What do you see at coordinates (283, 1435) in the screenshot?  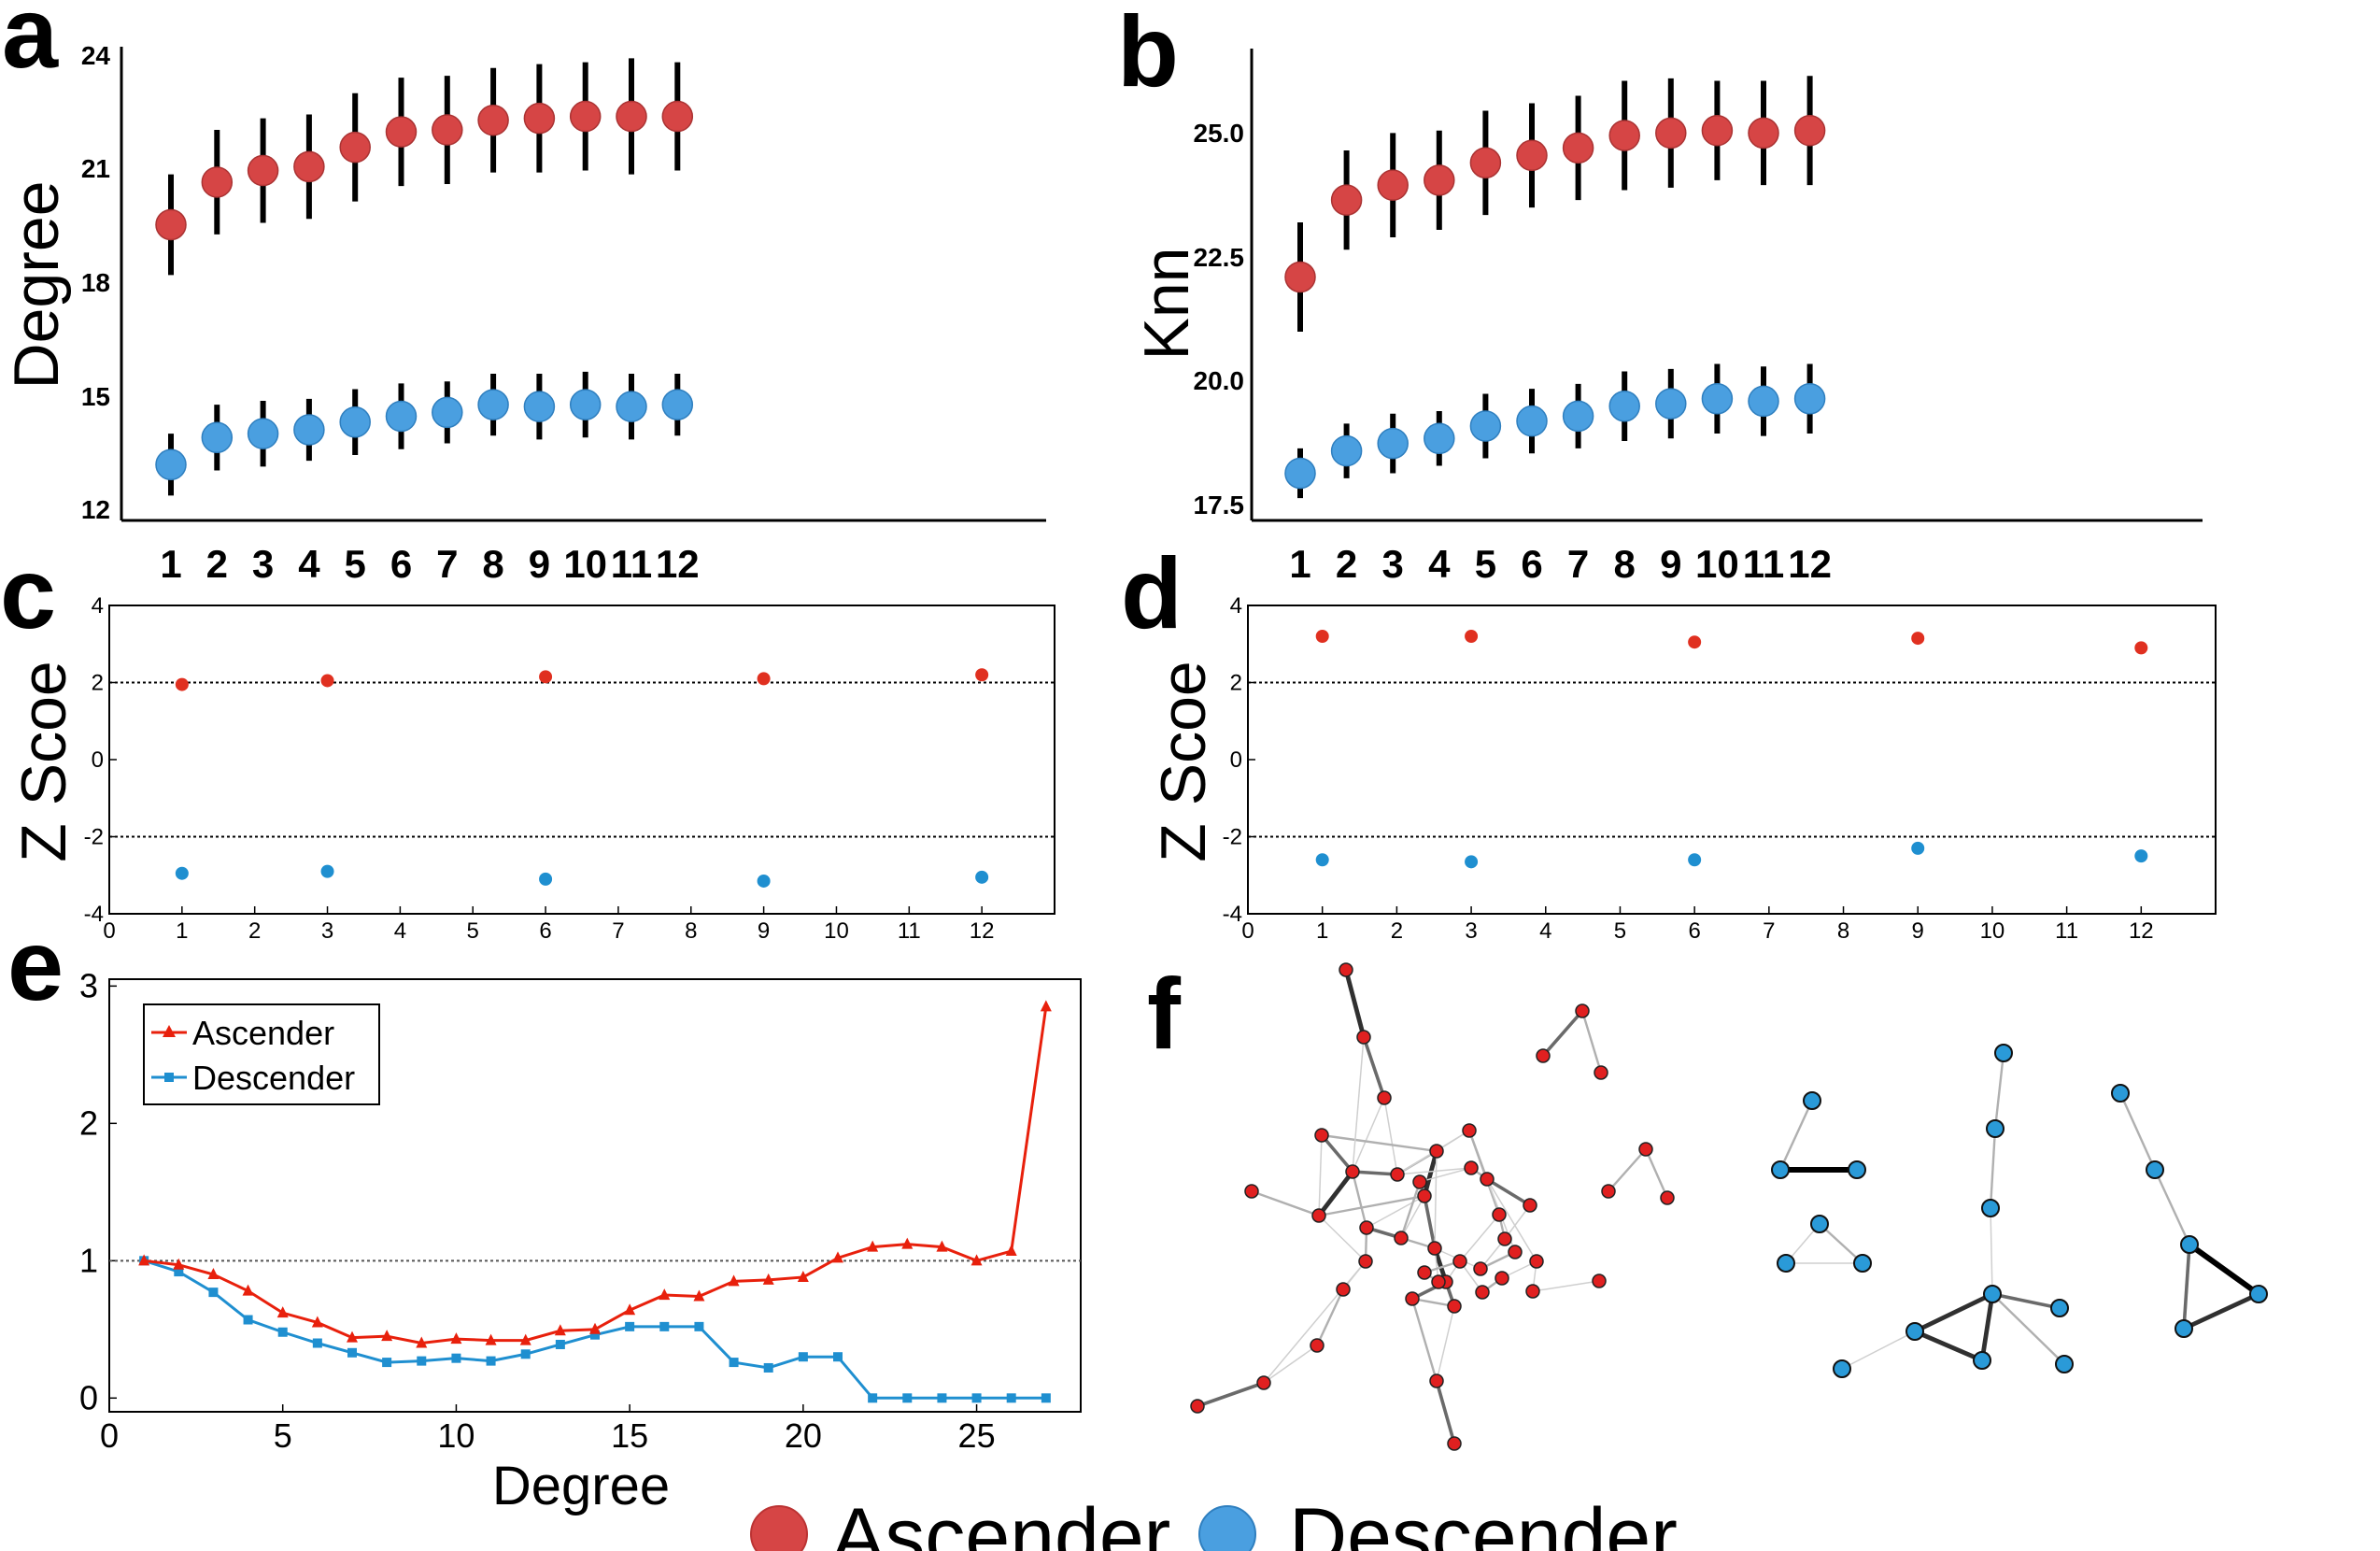 I see `panel-e-xtick-label: 5` at bounding box center [283, 1435].